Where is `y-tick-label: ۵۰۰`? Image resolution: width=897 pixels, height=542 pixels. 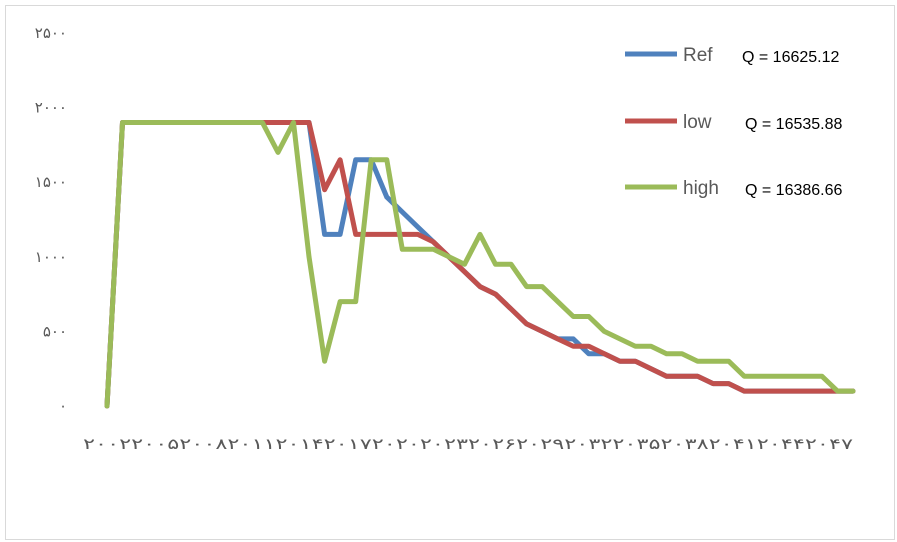 y-tick-label: ۵۰۰ is located at coordinates (55, 331).